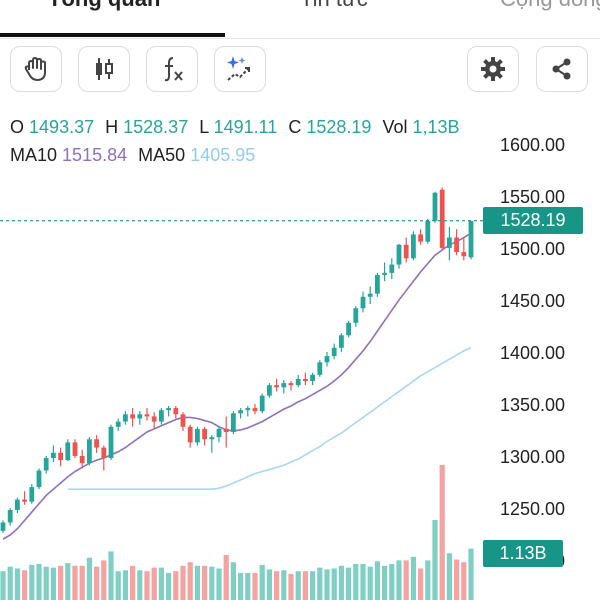 Image resolution: width=600 pixels, height=600 pixels. What do you see at coordinates (533, 197) in the screenshot?
I see `y-tick-label: 1550.00` at bounding box center [533, 197].